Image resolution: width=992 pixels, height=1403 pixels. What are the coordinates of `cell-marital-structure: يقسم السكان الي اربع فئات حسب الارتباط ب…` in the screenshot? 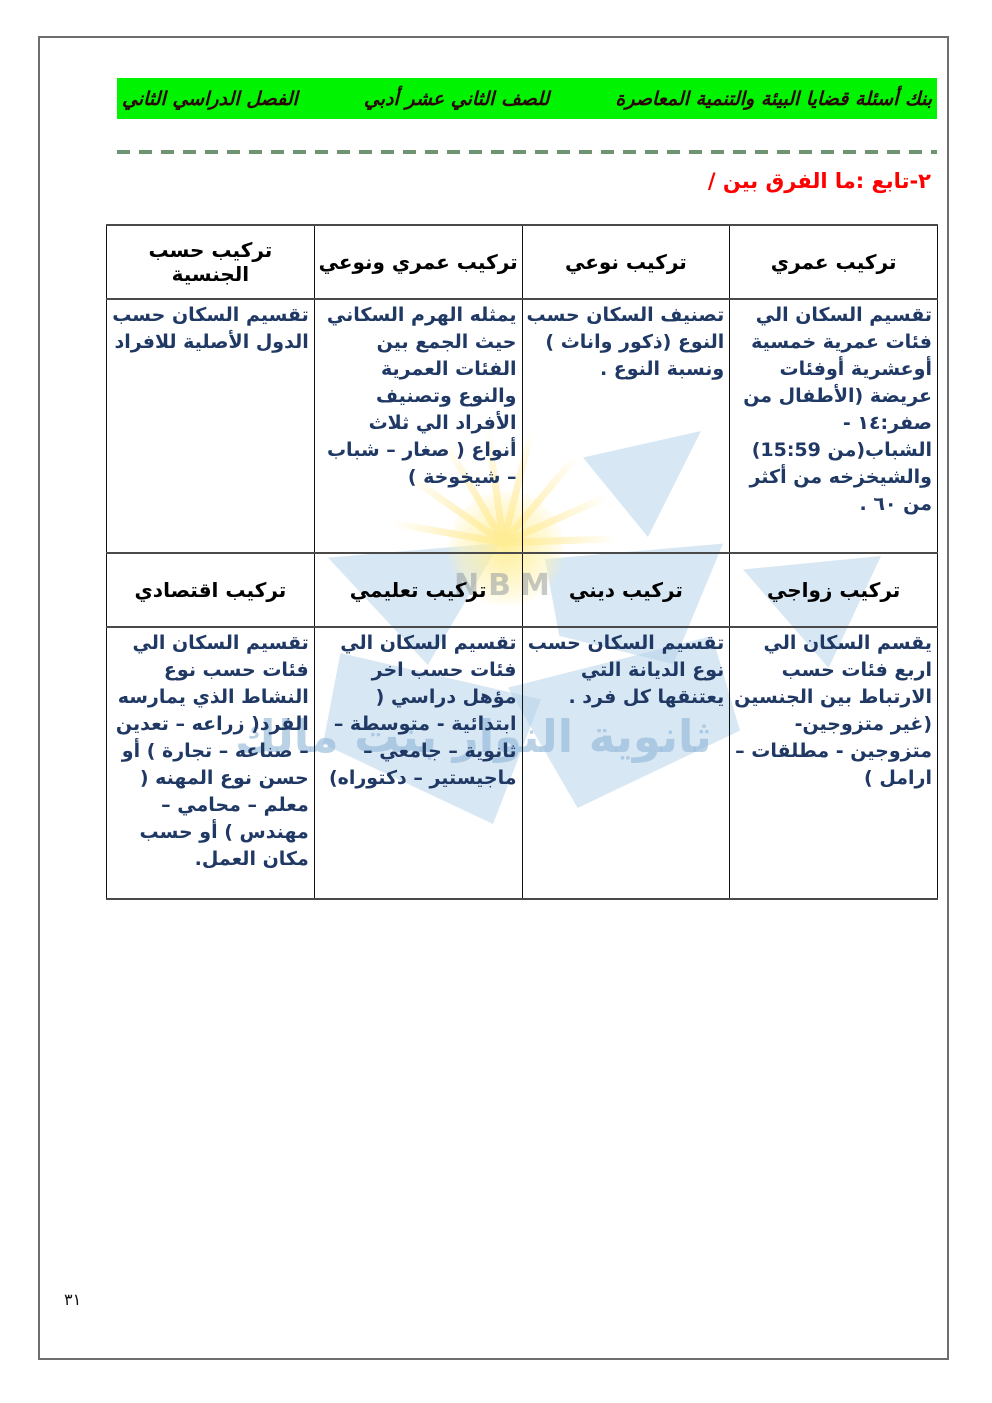 It's located at (833, 763).